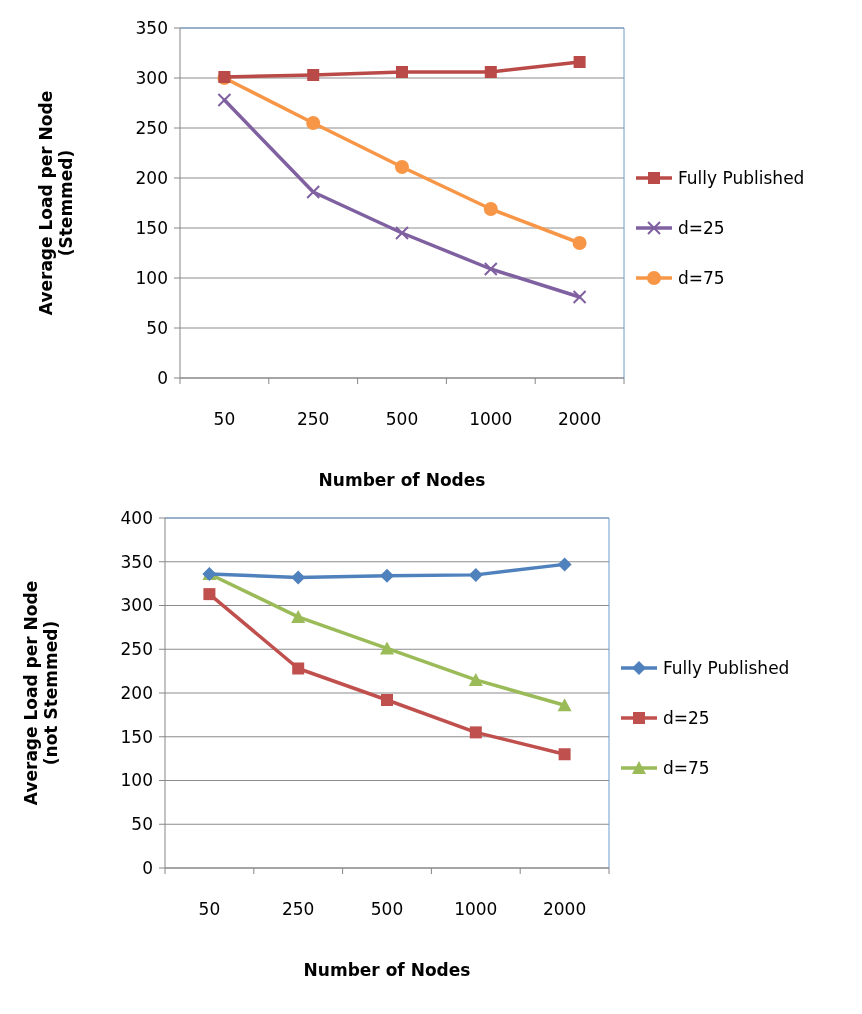 Image resolution: width=862 pixels, height=1014 pixels. I want to click on y-tick-label: 400, so click(136, 517).